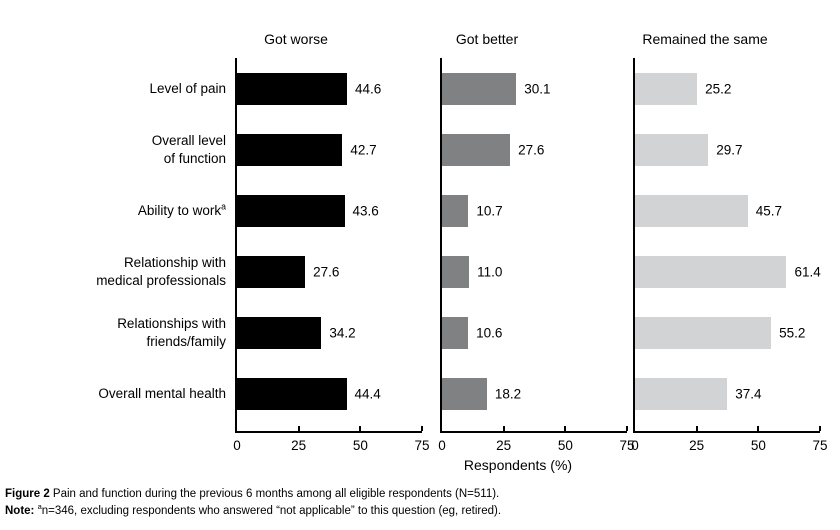 The image size is (840, 530). Describe the element at coordinates (27, 494) in the screenshot. I see `caption-figure-label: Figure 2` at that location.